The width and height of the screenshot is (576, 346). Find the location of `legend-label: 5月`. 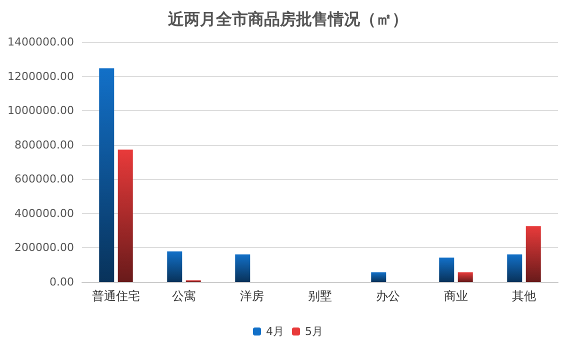

legend-label: 5月 is located at coordinates (314, 331).